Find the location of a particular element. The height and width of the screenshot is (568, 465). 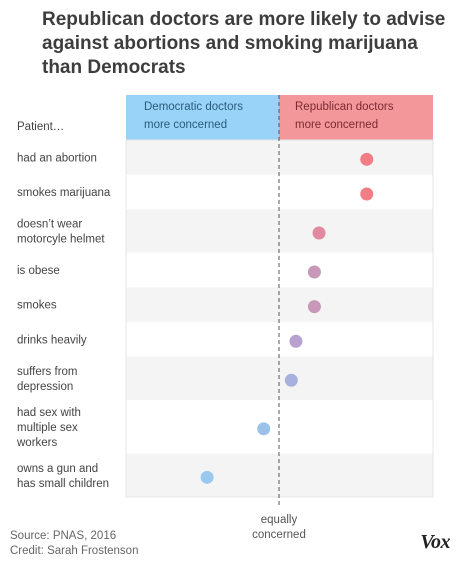

row-label: smokes is located at coordinates (37, 306).